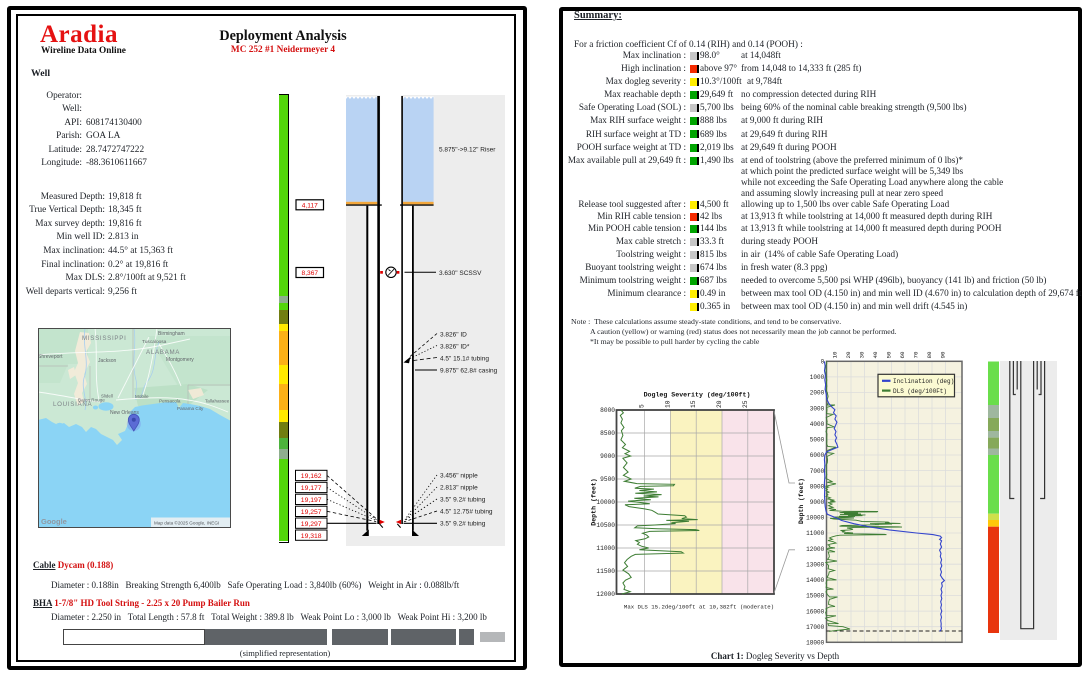 Image resolution: width=1090 pixels, height=679 pixels. What do you see at coordinates (170, 401) in the screenshot?
I see `svg-text: Pensacola` at bounding box center [170, 401].